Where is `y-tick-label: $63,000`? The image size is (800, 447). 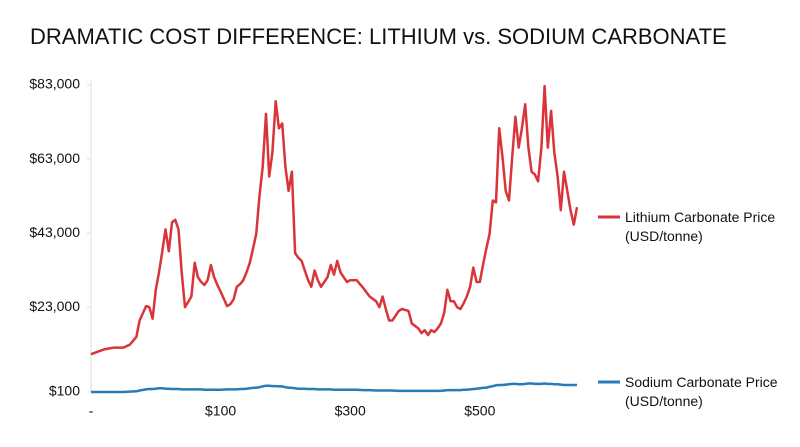
y-tick-label: $63,000 is located at coordinates (54, 158).